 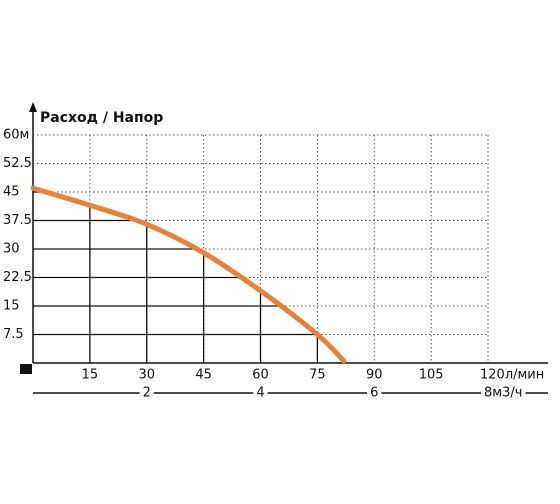 What do you see at coordinates (26, 369) in the screenshot?
I see `origin-marker` at bounding box center [26, 369].